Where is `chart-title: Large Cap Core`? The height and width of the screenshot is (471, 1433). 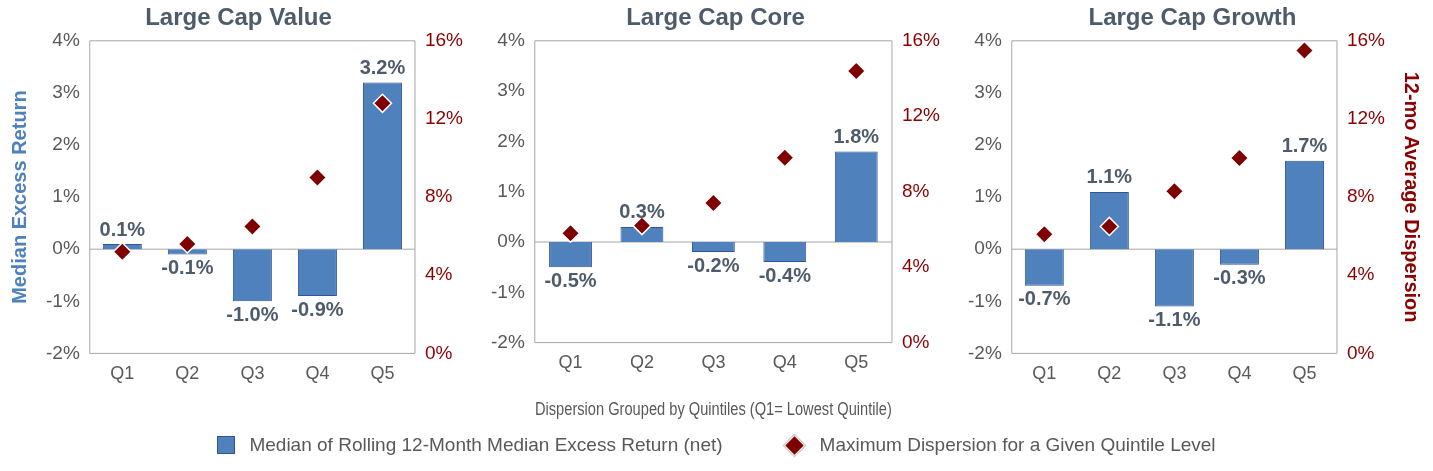 chart-title: Large Cap Core is located at coordinates (715, 17).